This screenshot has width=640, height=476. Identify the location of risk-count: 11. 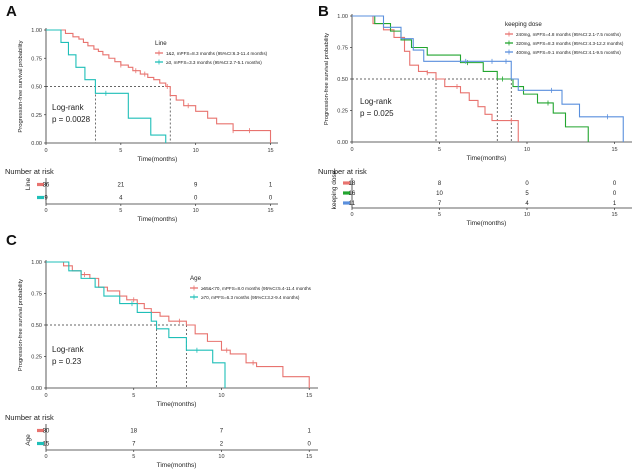
(352, 204).